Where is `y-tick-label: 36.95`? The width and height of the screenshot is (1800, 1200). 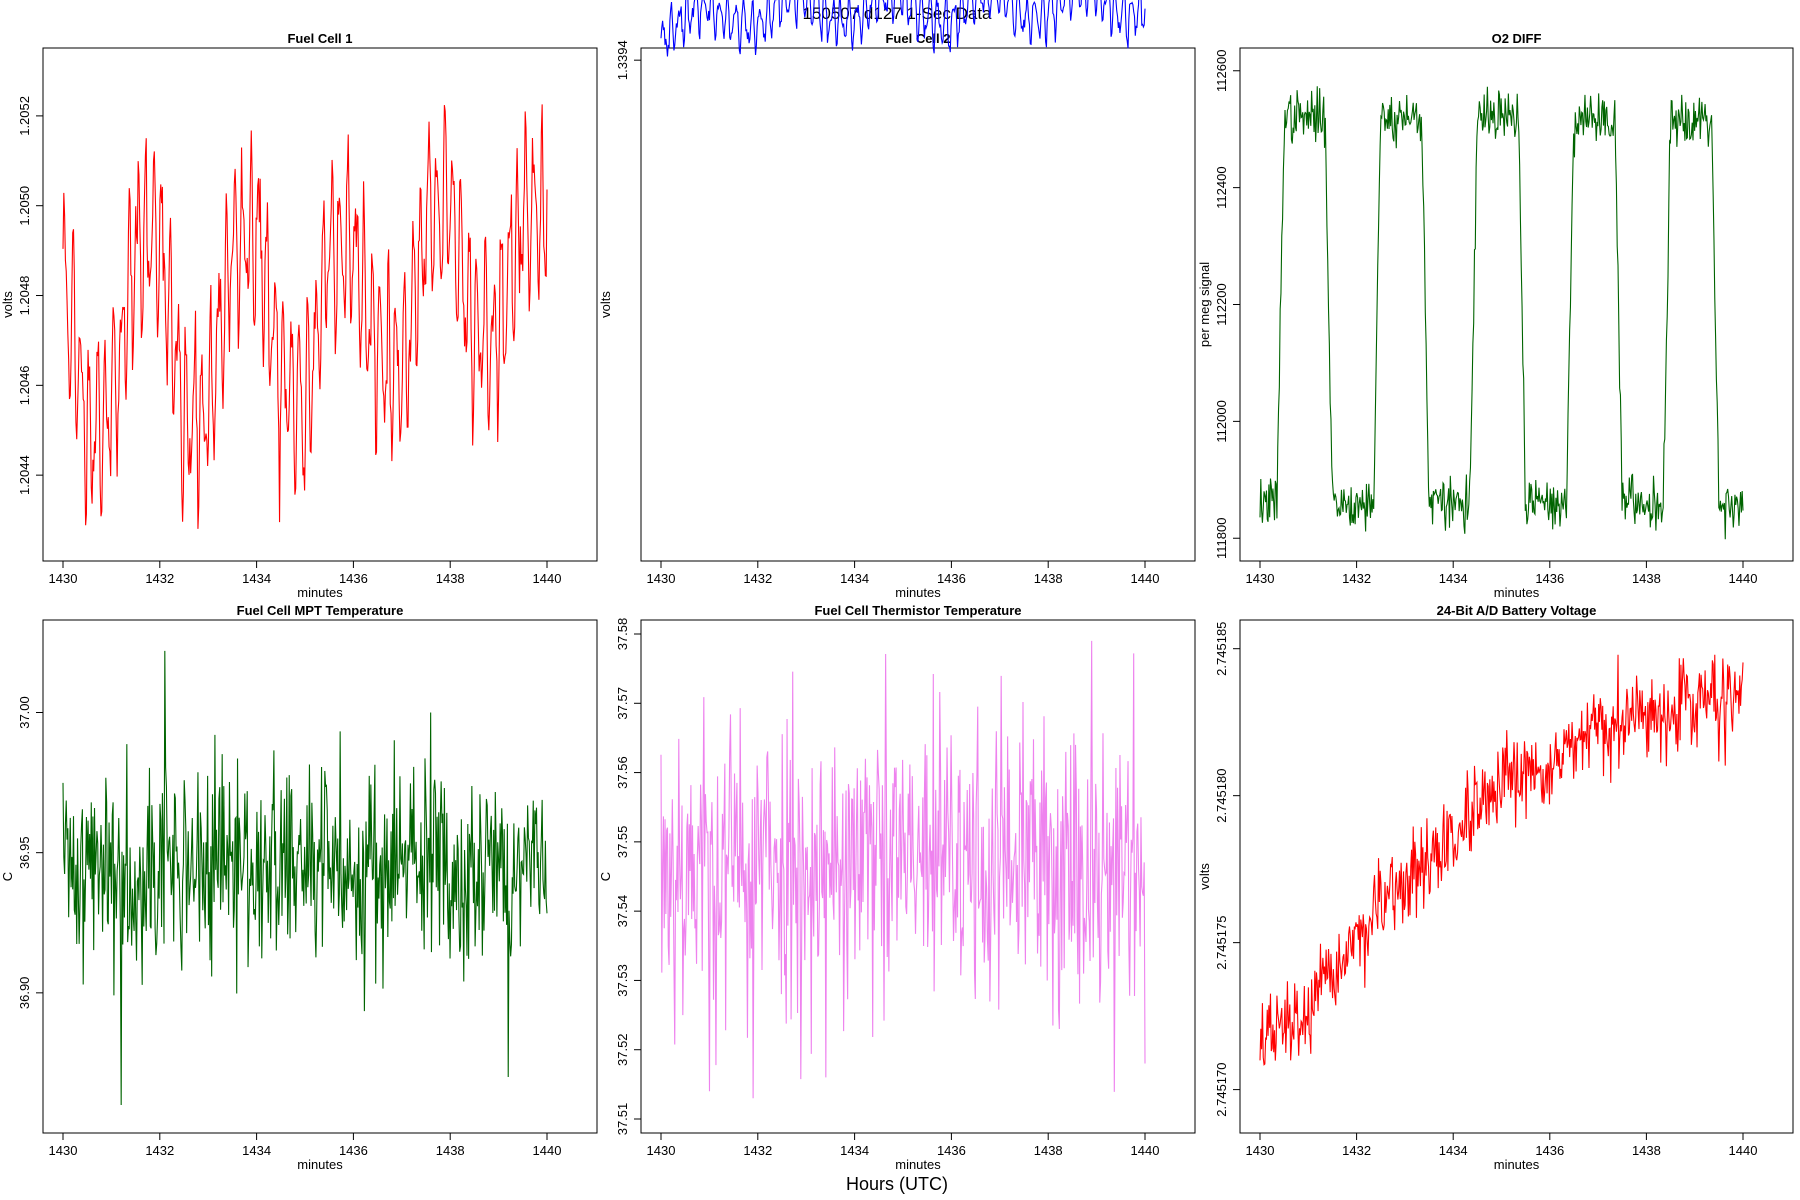
y-tick-label: 36.95 is located at coordinates (24, 852).